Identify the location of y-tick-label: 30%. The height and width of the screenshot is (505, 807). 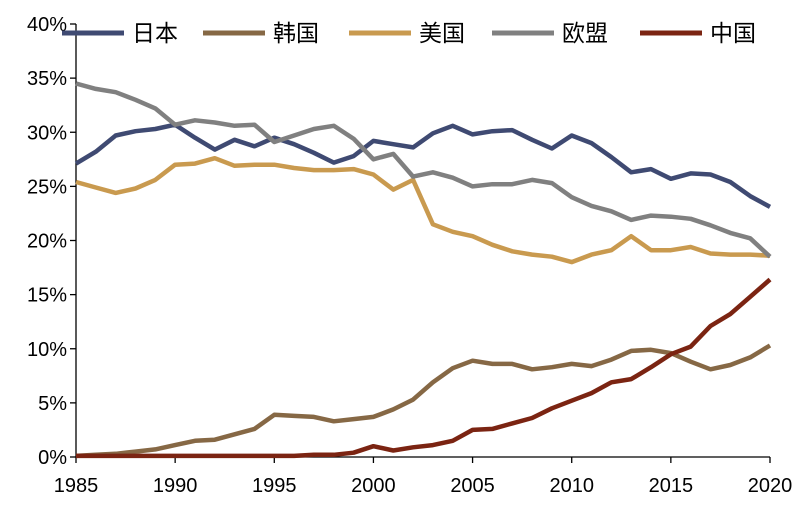
(47, 133).